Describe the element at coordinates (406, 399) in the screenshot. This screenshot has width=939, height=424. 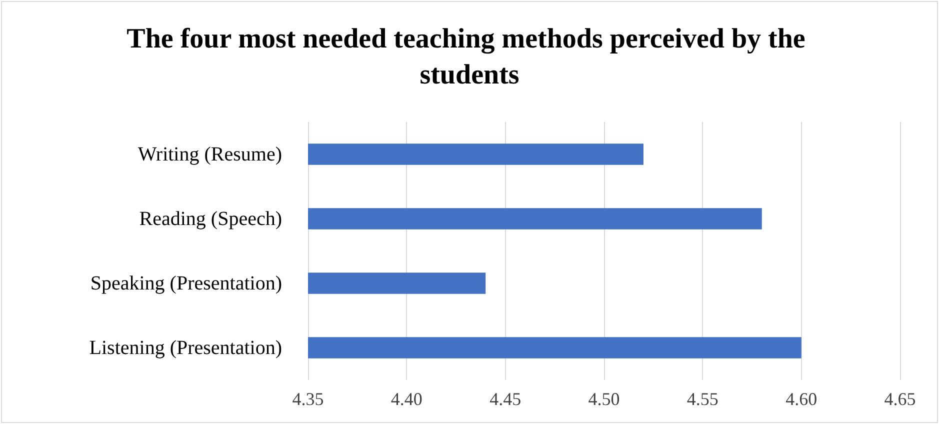
I see `x-tick-label: 4.40` at that location.